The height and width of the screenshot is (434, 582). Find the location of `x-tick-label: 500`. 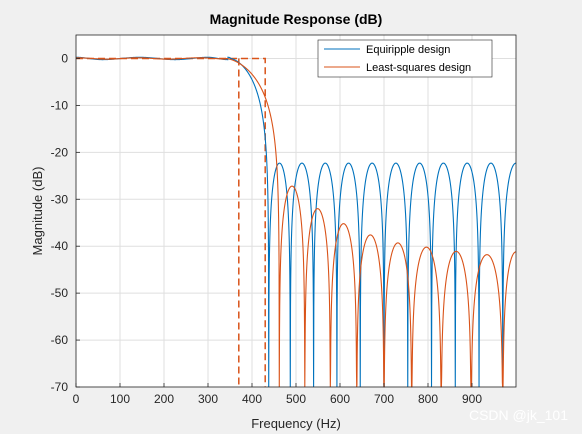

x-tick-label: 500 is located at coordinates (296, 399).